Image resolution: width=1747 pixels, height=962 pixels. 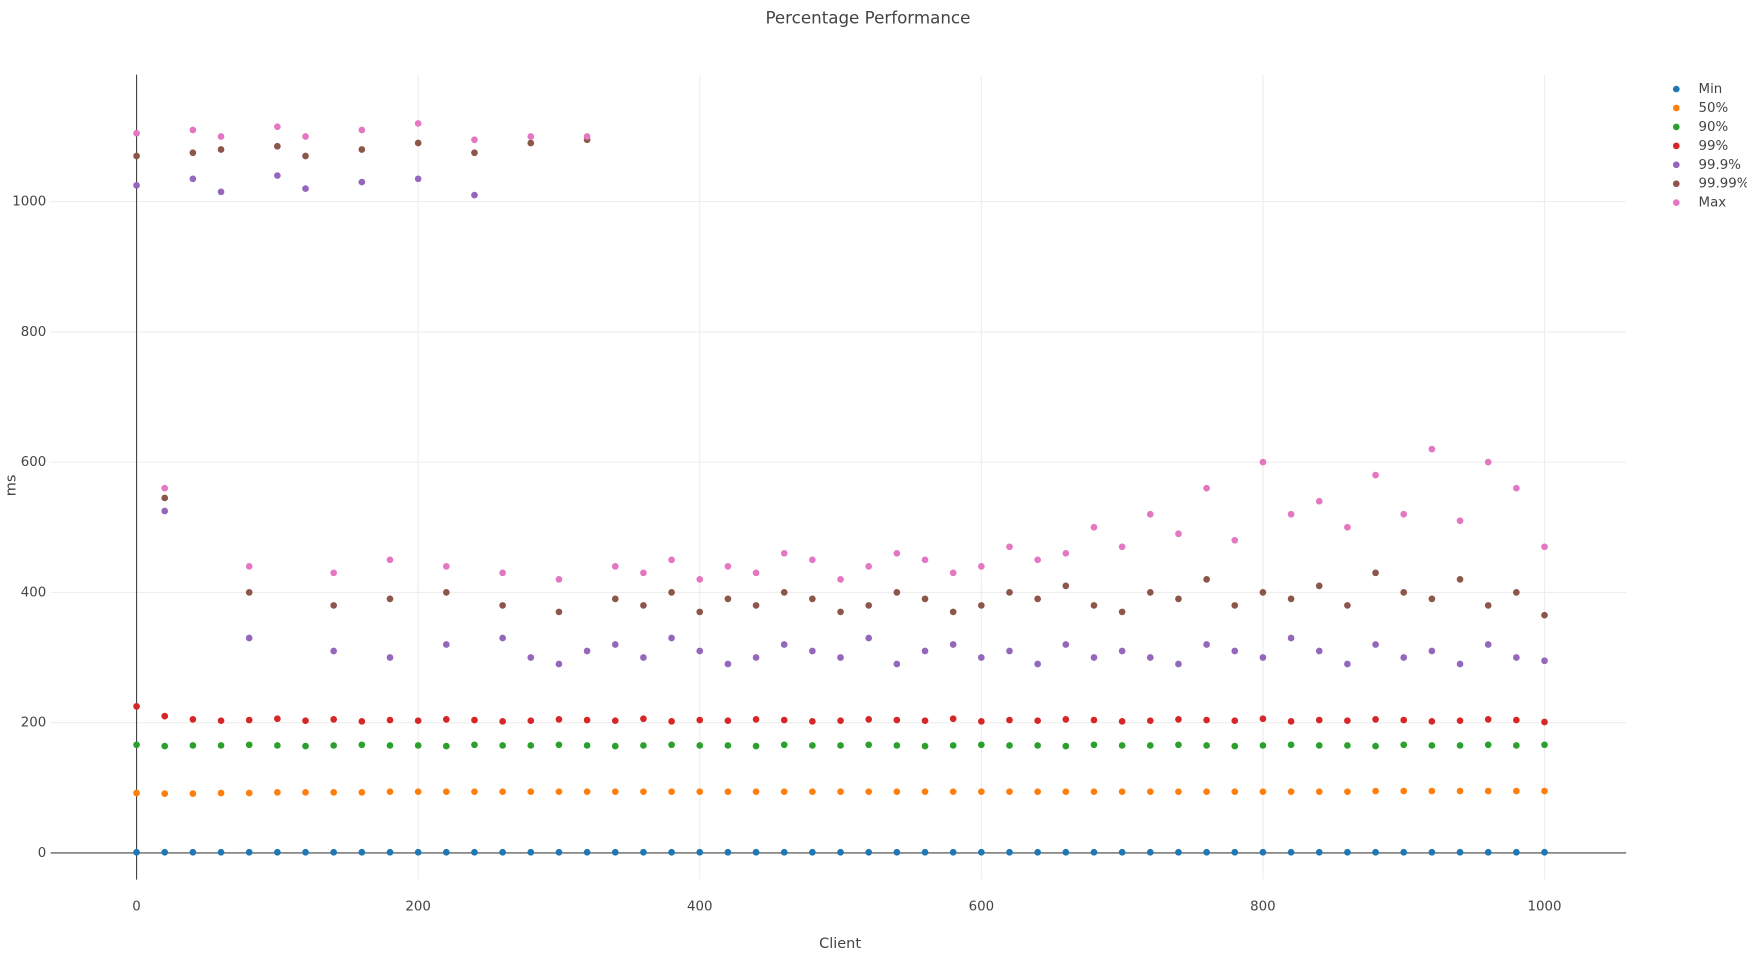 I want to click on y-tick-label: 600, so click(x=34, y=462).